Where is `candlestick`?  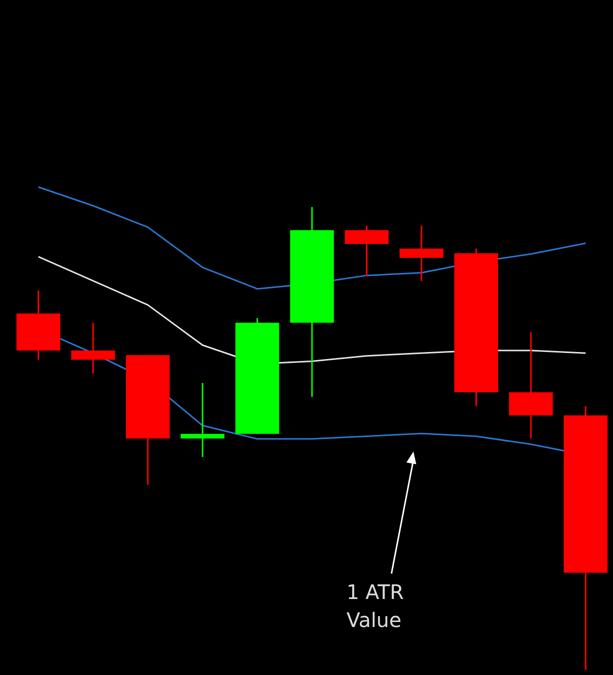 candlestick is located at coordinates (202, 420).